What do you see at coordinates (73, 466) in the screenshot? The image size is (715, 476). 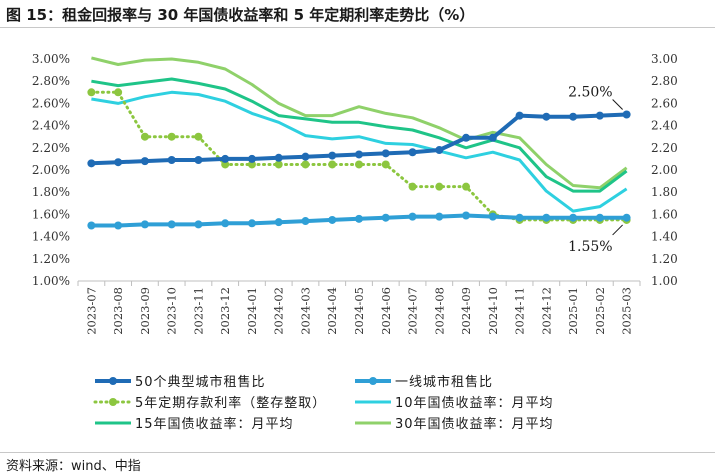 I see `source-note: 资料来源：wind、中指` at bounding box center [73, 466].